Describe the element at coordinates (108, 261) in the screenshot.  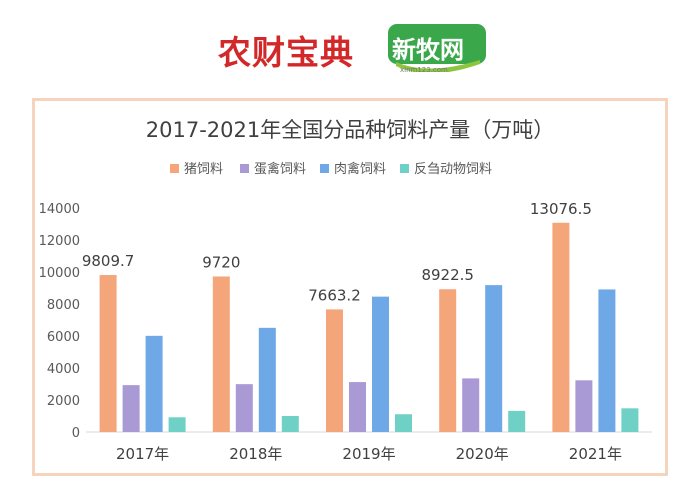
I see `data-label: 9809.7` at that location.